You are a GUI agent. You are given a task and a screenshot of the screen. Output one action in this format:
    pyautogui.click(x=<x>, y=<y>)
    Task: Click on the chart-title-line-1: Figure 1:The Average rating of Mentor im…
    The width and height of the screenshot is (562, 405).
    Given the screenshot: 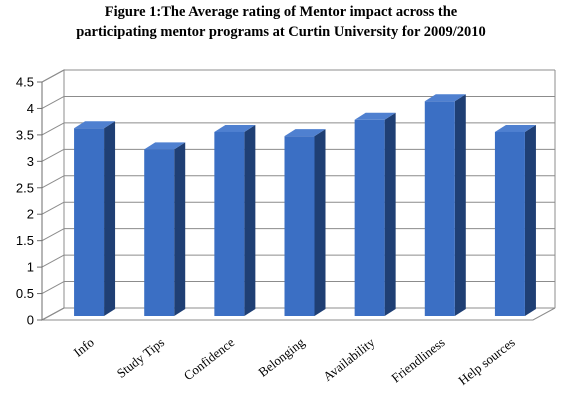 What is the action you would take?
    pyautogui.click(x=281, y=12)
    